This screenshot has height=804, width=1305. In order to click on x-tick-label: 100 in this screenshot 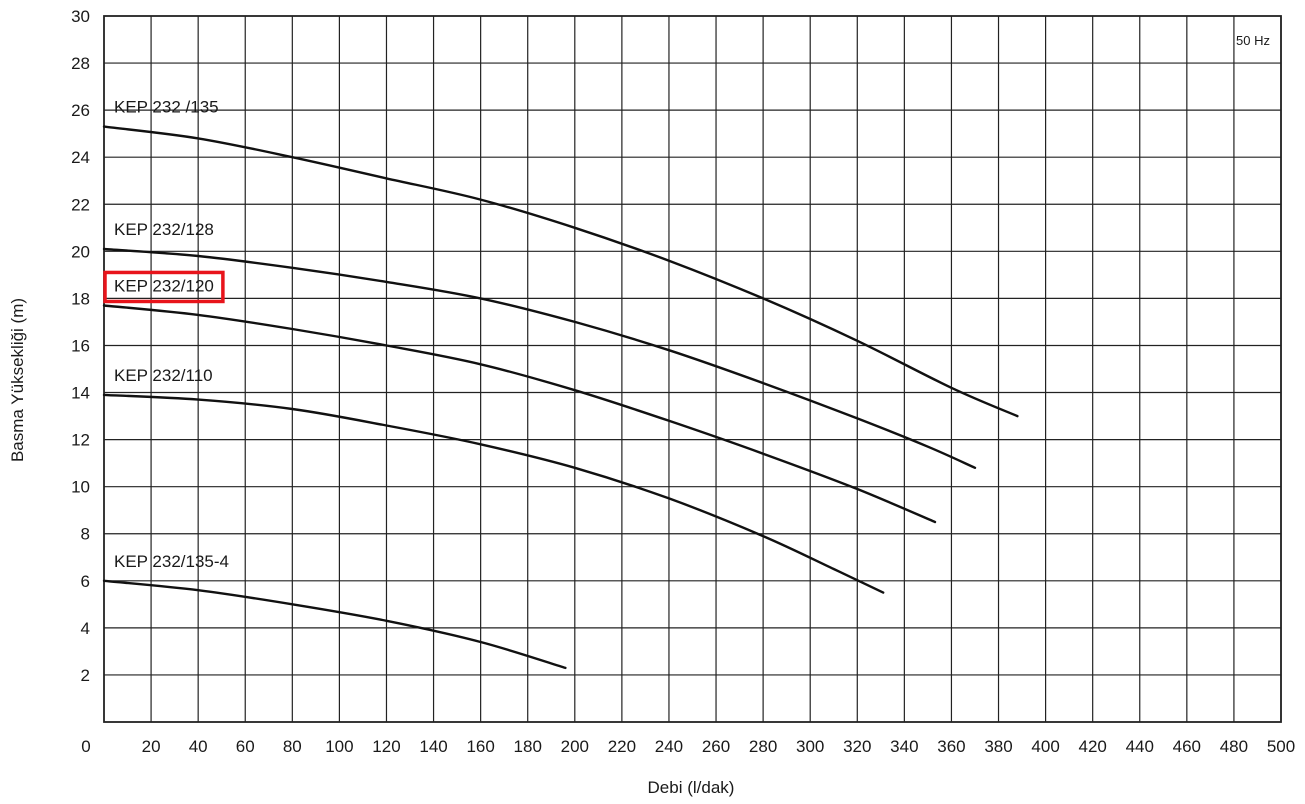, I will do `click(339, 746)`.